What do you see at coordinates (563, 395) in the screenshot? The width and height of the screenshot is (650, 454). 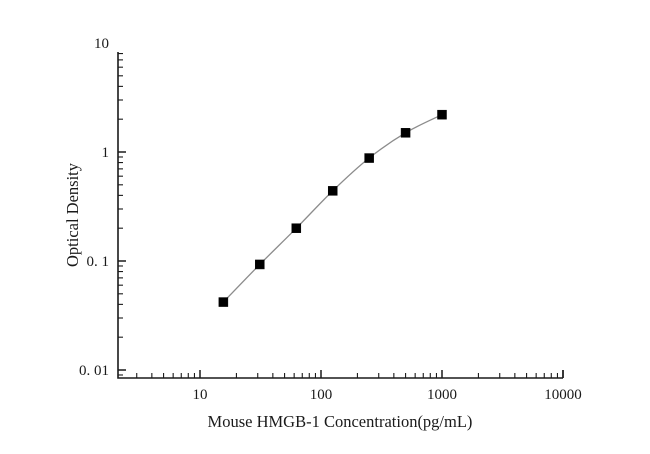 I see `x-tick-label: 10000` at bounding box center [563, 395].